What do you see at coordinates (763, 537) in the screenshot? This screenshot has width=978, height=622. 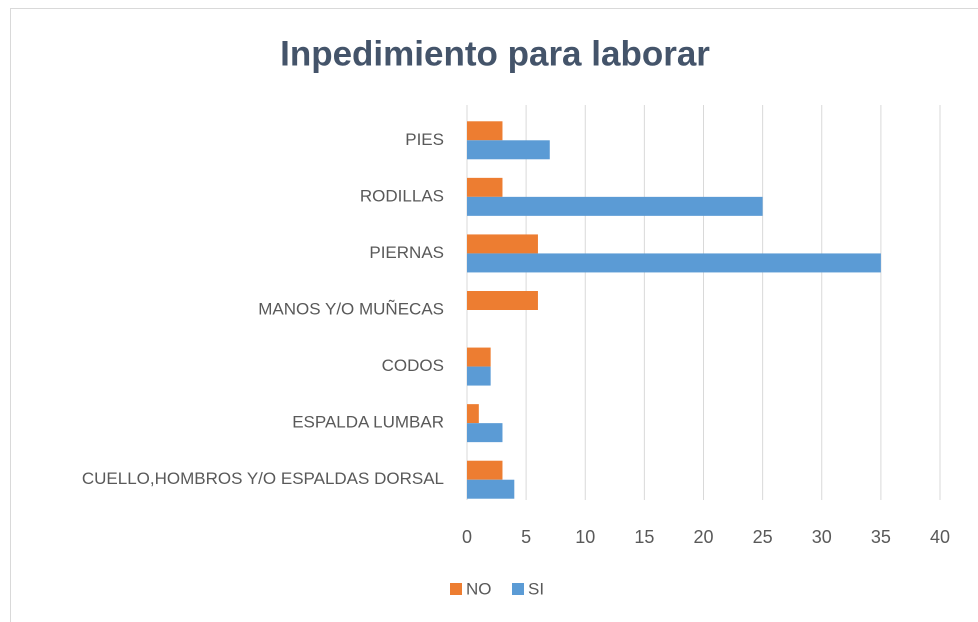 I see `x-tick-label: 25` at bounding box center [763, 537].